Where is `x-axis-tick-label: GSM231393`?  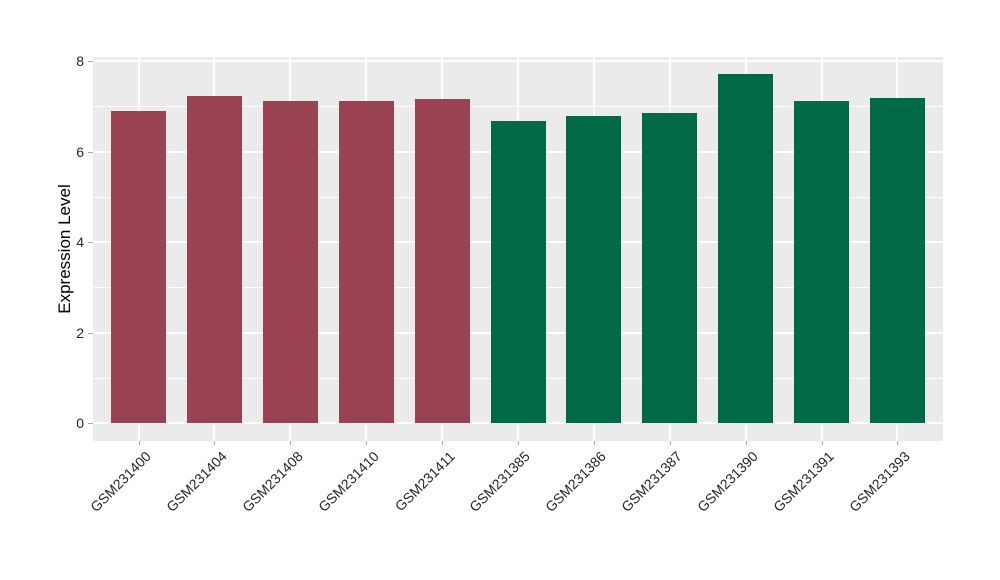
x-axis-tick-label: GSM231393 is located at coordinates (879, 481).